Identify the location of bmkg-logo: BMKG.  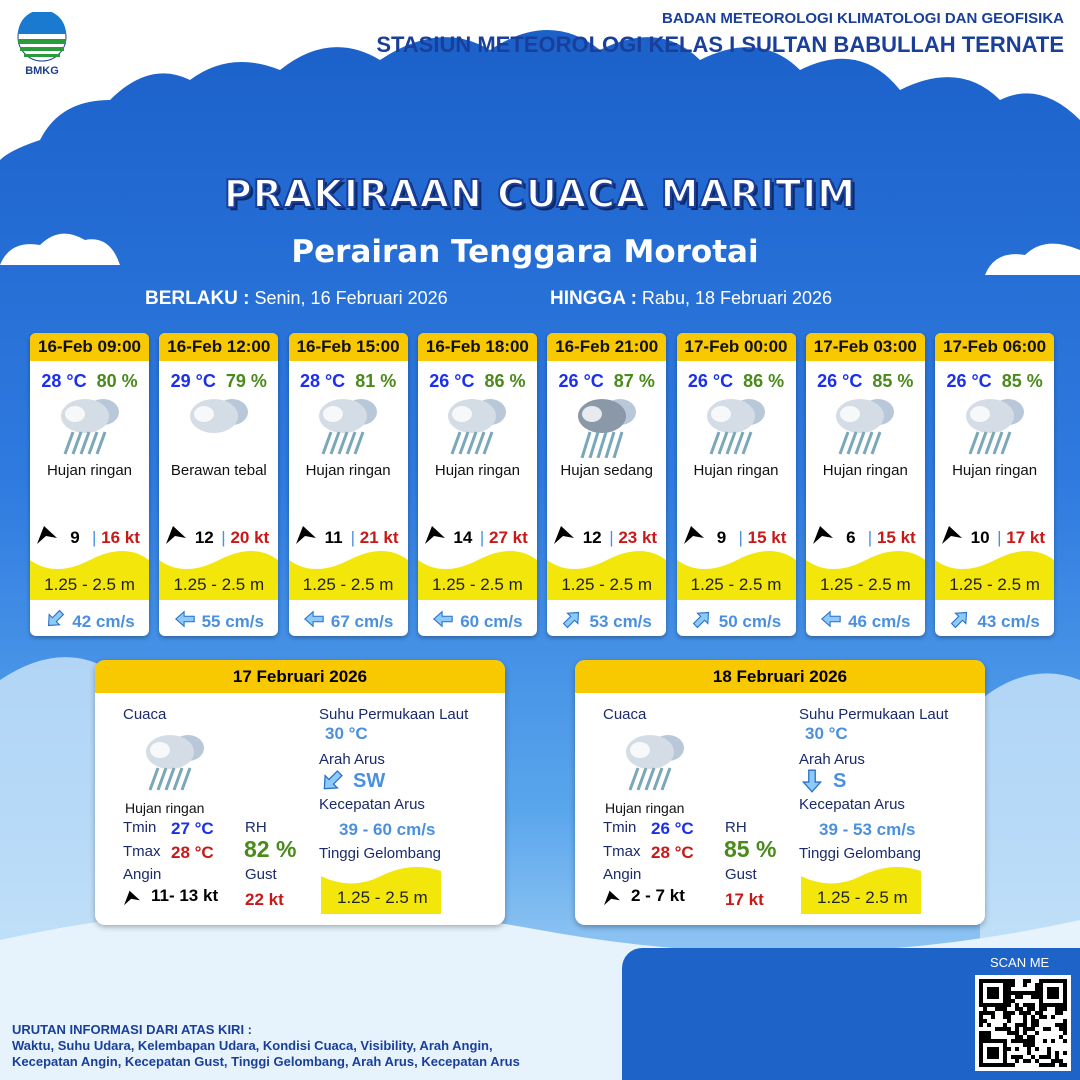
(42, 43).